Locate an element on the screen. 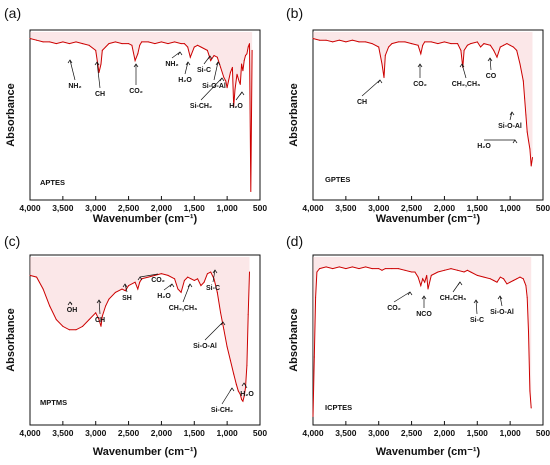  spectrum-line is located at coordinates (422, 102).